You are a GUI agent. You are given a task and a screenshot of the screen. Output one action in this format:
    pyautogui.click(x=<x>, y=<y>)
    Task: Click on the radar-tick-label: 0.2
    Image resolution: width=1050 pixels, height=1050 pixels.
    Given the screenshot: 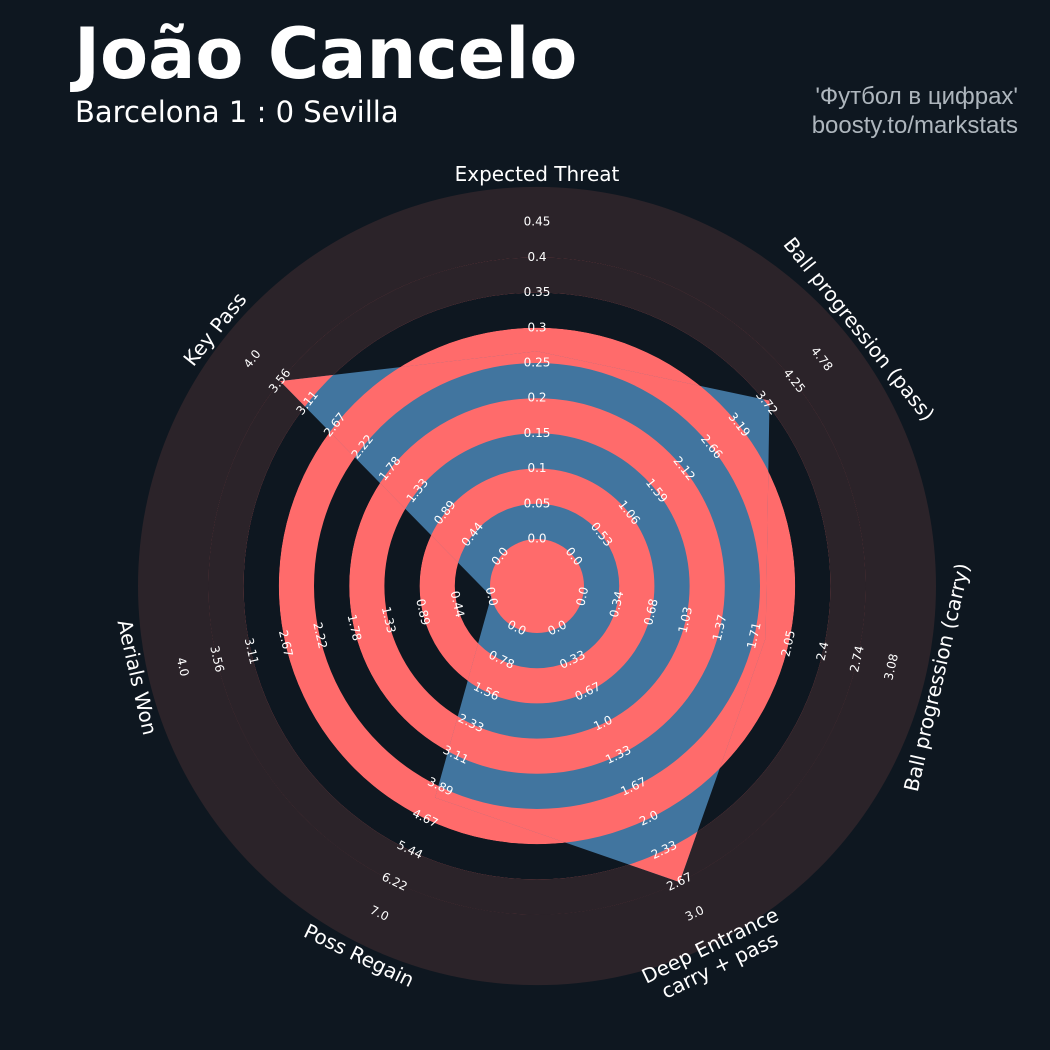 What is the action you would take?
    pyautogui.click(x=536, y=398)
    